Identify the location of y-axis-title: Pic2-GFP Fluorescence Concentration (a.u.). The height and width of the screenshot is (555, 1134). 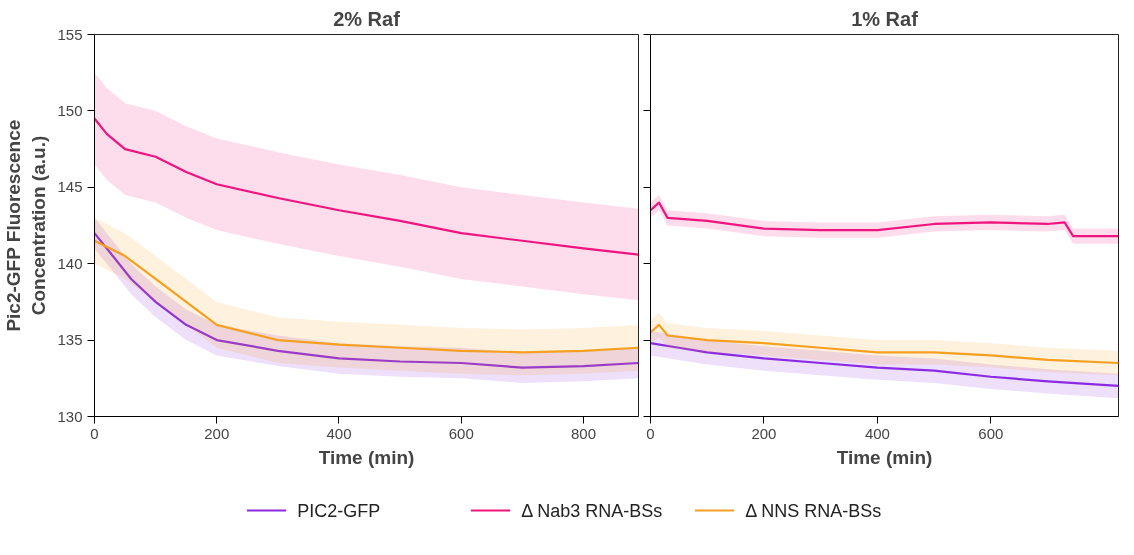
(26, 225).